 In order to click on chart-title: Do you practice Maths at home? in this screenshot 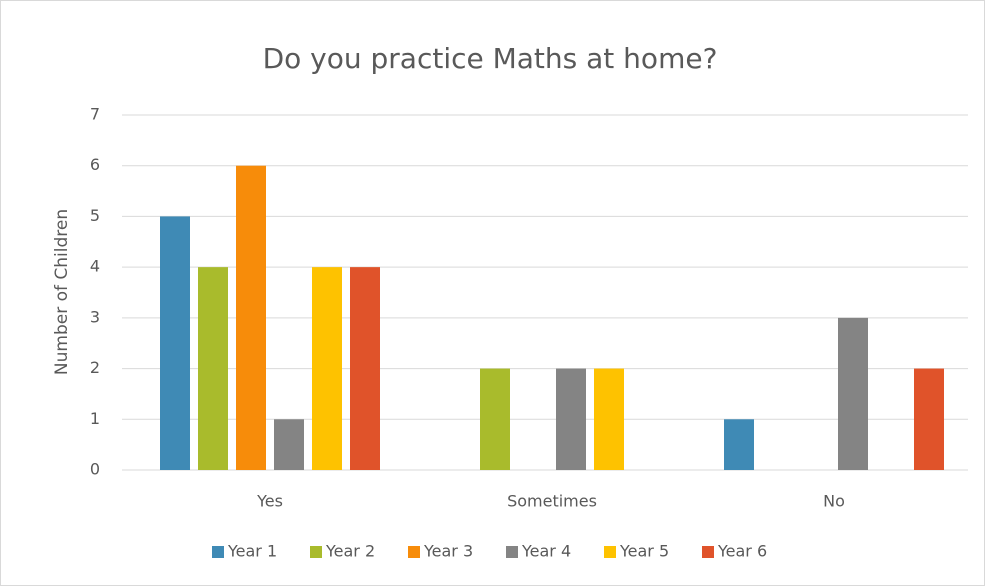, I will do `click(490, 58)`.